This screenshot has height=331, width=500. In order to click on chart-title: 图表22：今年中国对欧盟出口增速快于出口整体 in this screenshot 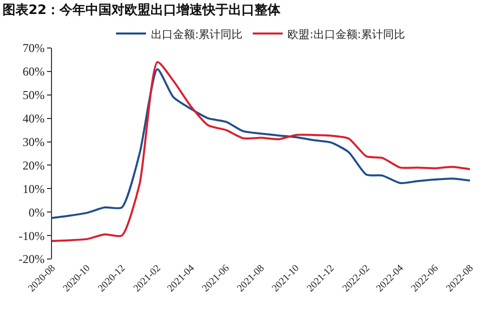, I will do `click(142, 10)`.